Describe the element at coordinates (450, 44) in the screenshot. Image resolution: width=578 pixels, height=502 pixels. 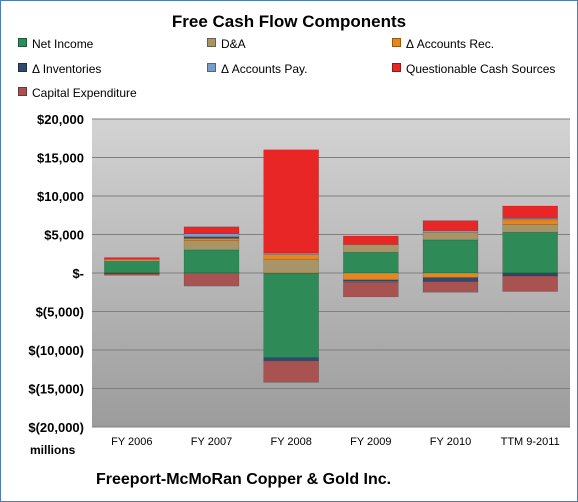
I see `legend-label: Δ Accounts Rec.` at that location.